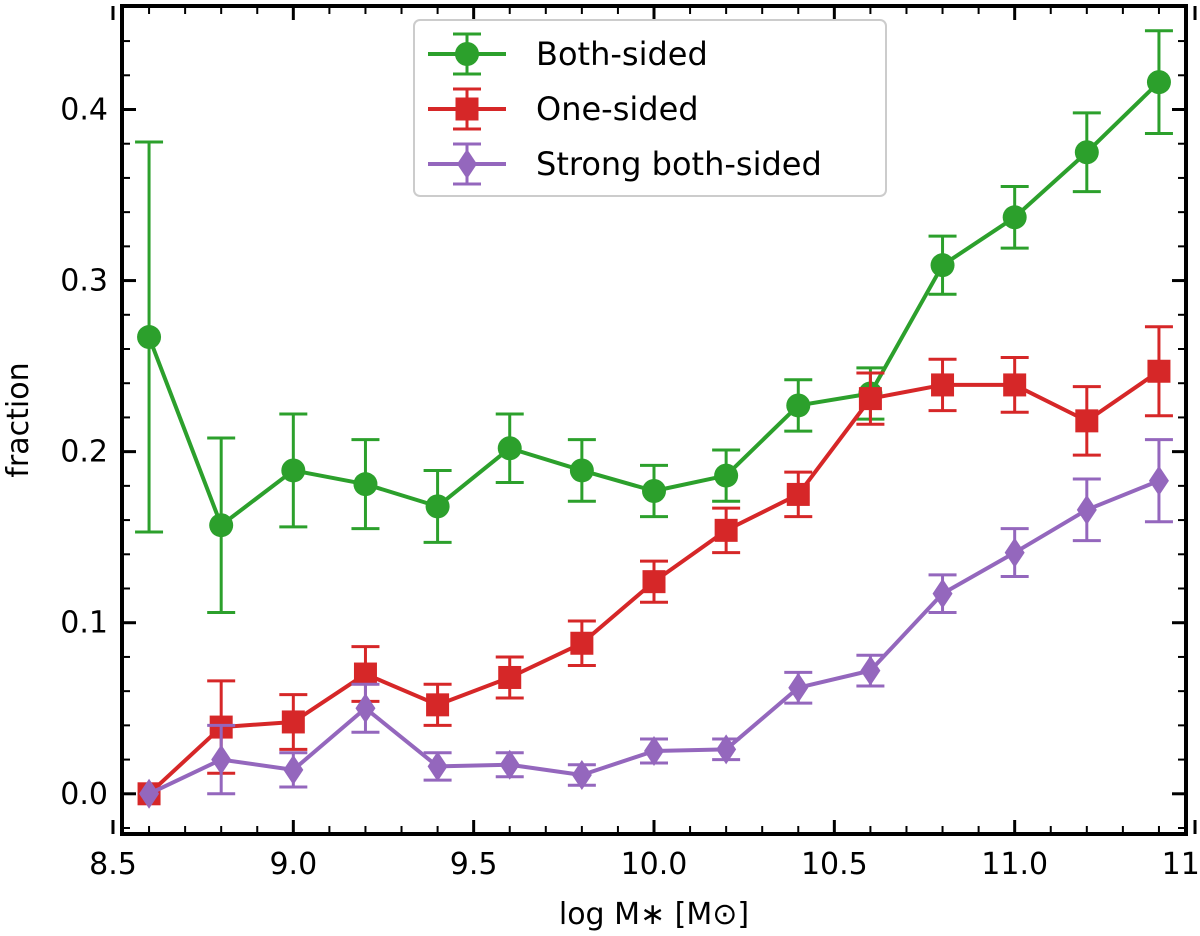 This screenshot has height=936, width=1200. I want to click on y-tick-label-2: 0.2, so click(84, 452).